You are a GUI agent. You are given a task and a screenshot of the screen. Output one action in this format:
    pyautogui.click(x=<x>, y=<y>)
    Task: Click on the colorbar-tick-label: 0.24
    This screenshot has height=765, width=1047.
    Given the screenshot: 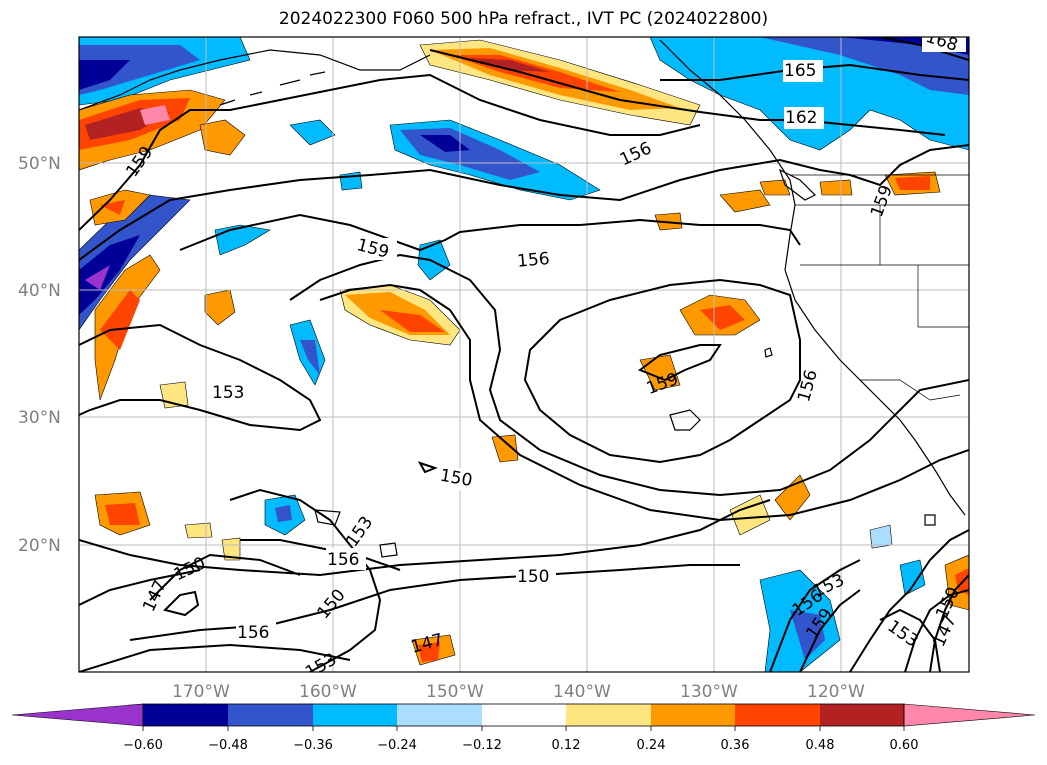 What is the action you would take?
    pyautogui.click(x=651, y=745)
    